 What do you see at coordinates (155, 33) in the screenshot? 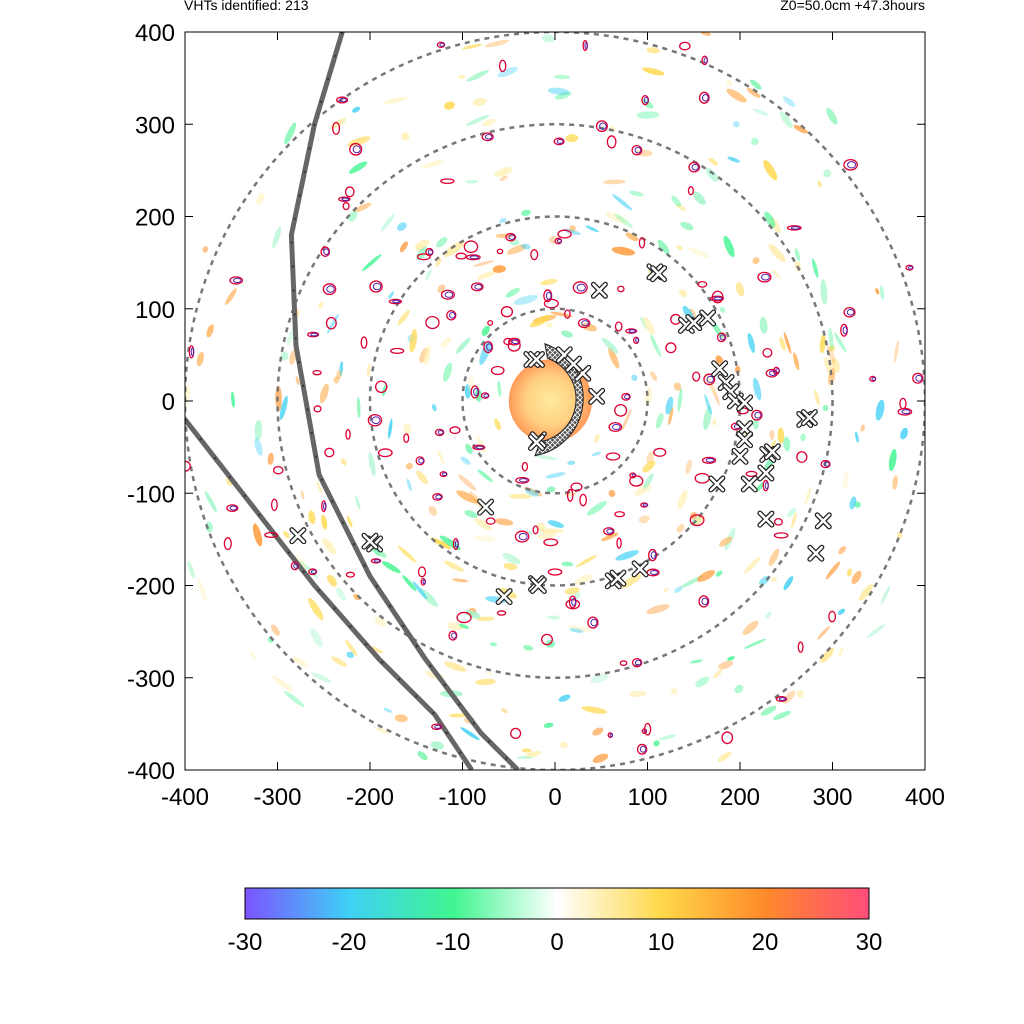
I see `y-tick-label: 400` at bounding box center [155, 33].